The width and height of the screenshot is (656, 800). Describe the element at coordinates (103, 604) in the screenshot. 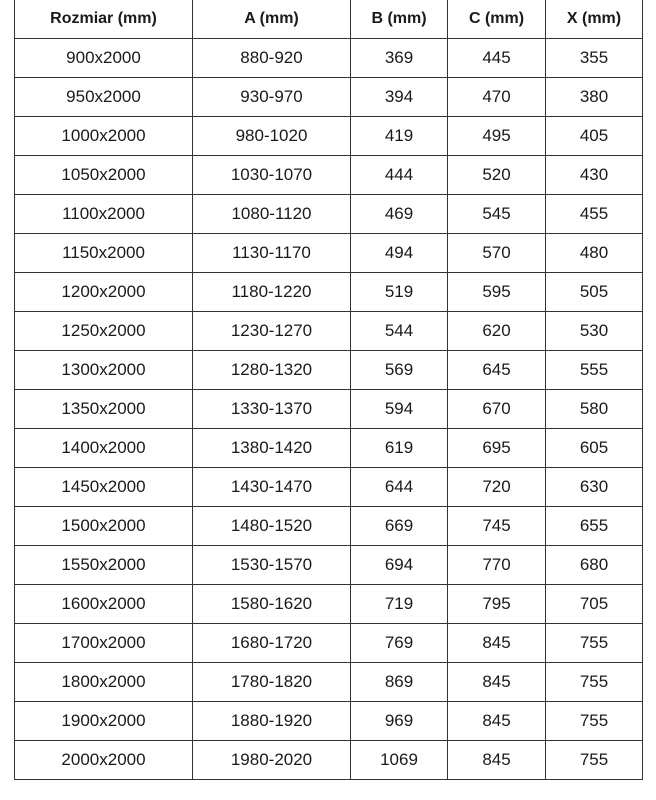

I see `cell-size: 1600x2000` at that location.